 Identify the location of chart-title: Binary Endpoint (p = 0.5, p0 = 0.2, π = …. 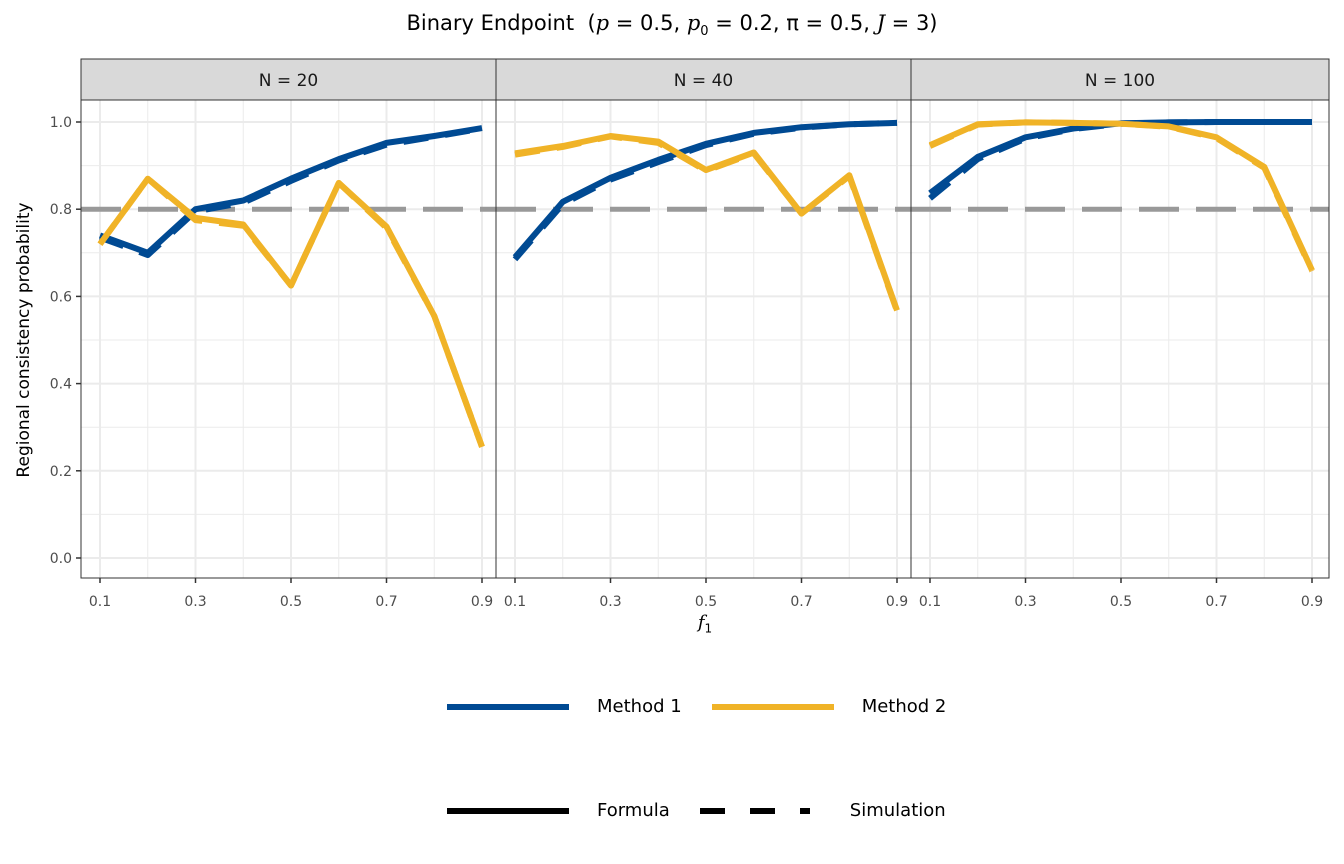
(672, 25).